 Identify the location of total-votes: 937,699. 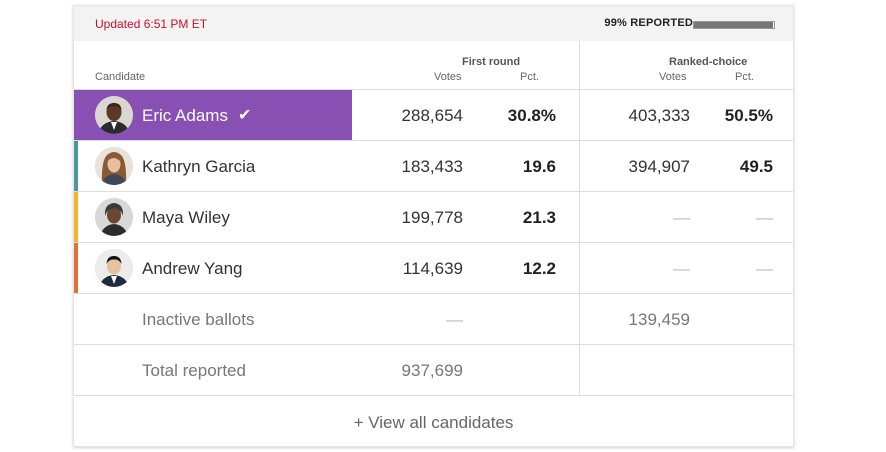
(432, 370).